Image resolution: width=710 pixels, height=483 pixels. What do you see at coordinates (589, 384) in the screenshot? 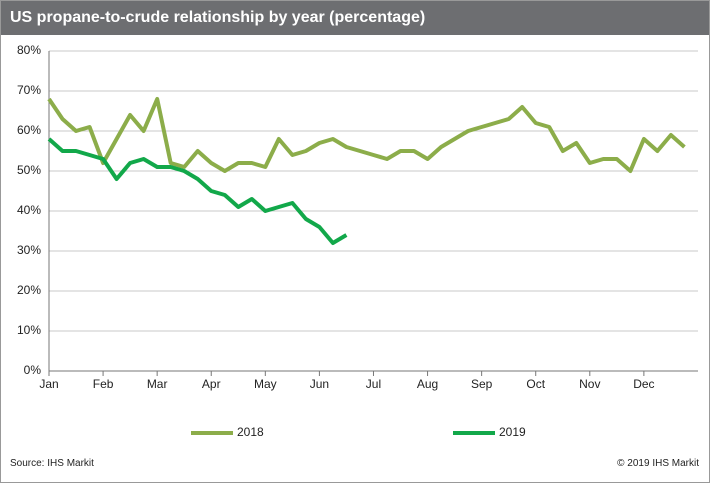
I see `x-tick-label: Nov` at bounding box center [589, 384].